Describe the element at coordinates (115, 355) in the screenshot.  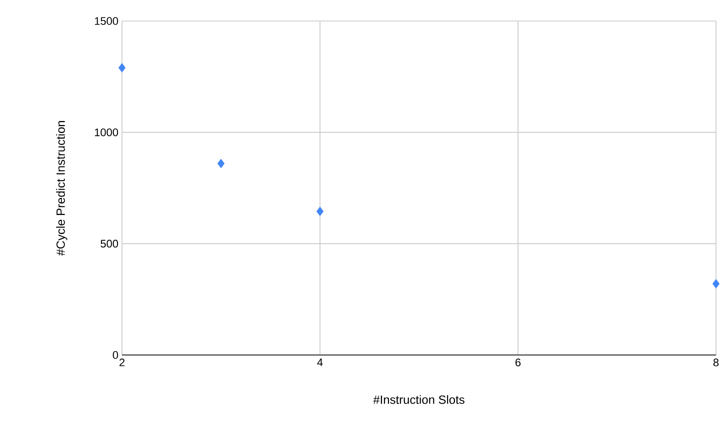
I see `y-tick-label: 0` at that location.